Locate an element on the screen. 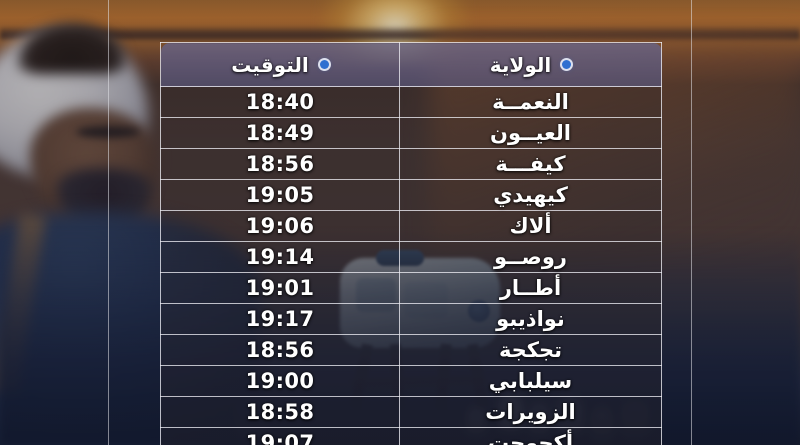  column-header-state: الولاية is located at coordinates (530, 64).